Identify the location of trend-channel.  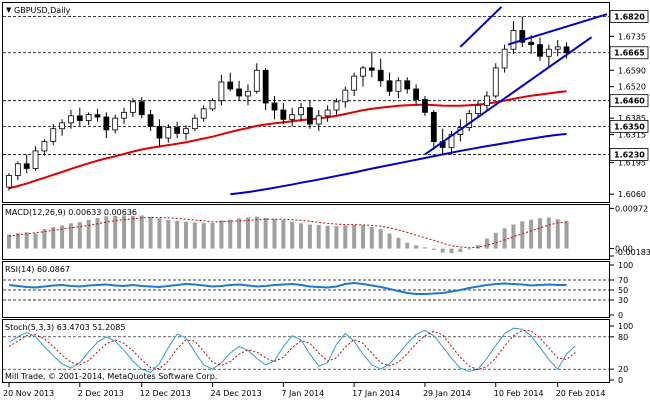
(516, 81).